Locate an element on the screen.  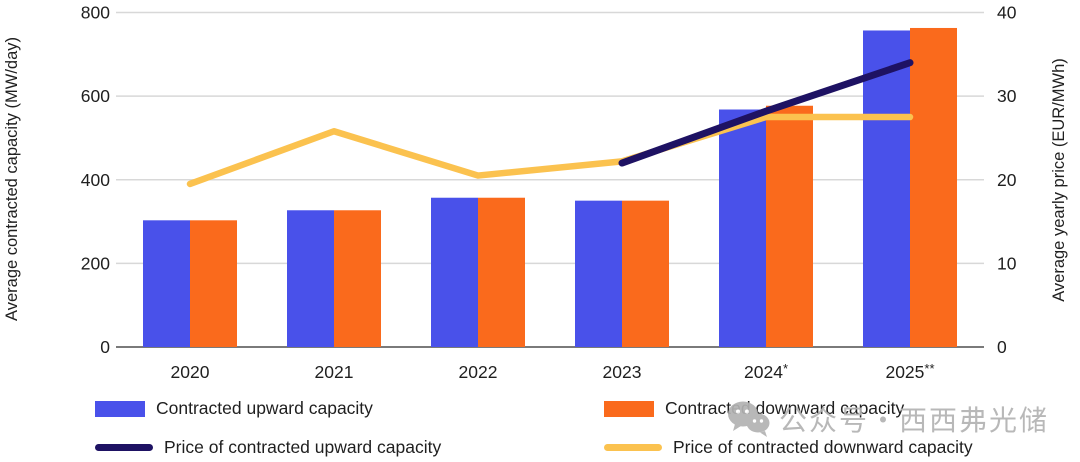
legend-upward-capacity: Contracted upward capacity is located at coordinates (234, 408).